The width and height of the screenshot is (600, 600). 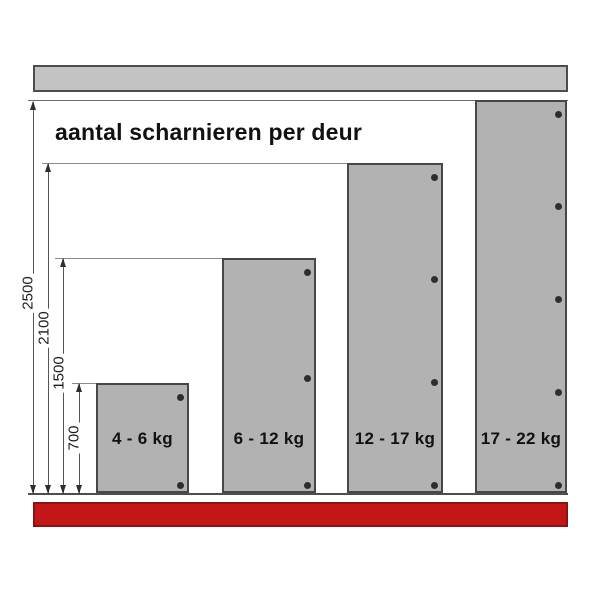 What do you see at coordinates (298, 494) in the screenshot?
I see `floor-baseline` at bounding box center [298, 494].